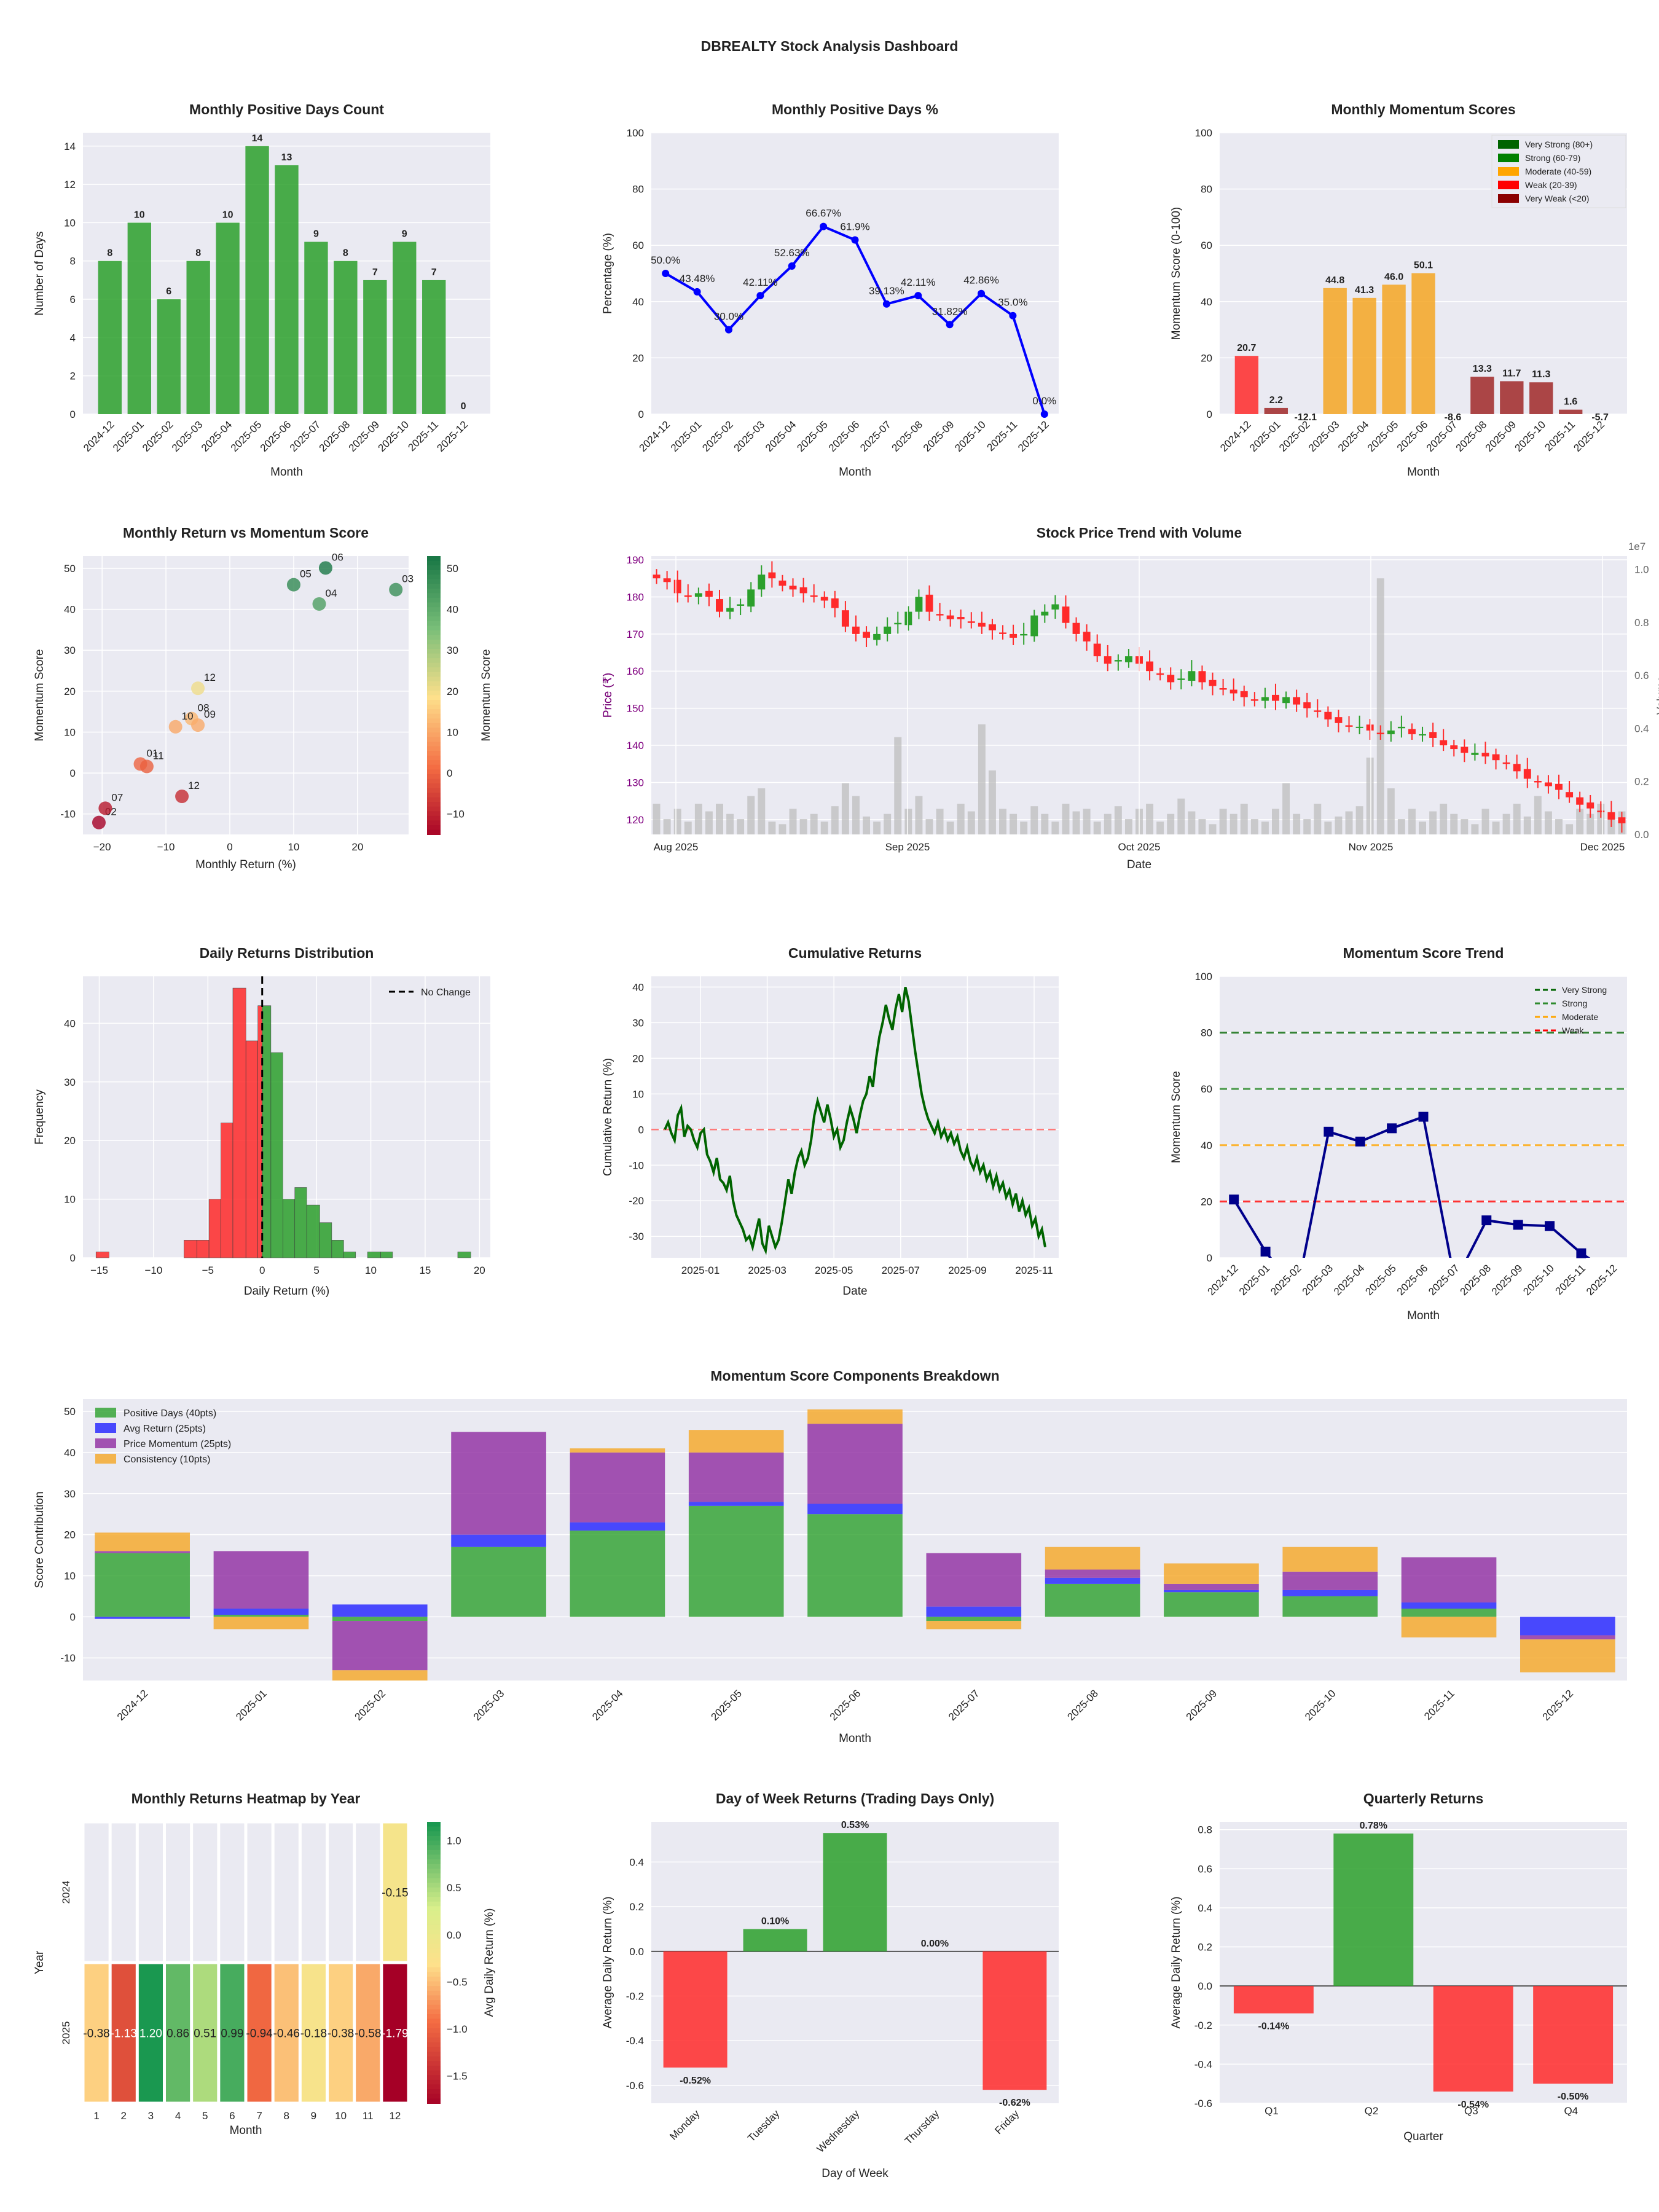  I want to click on cumret-ytick-label: 30, so click(638, 1023).